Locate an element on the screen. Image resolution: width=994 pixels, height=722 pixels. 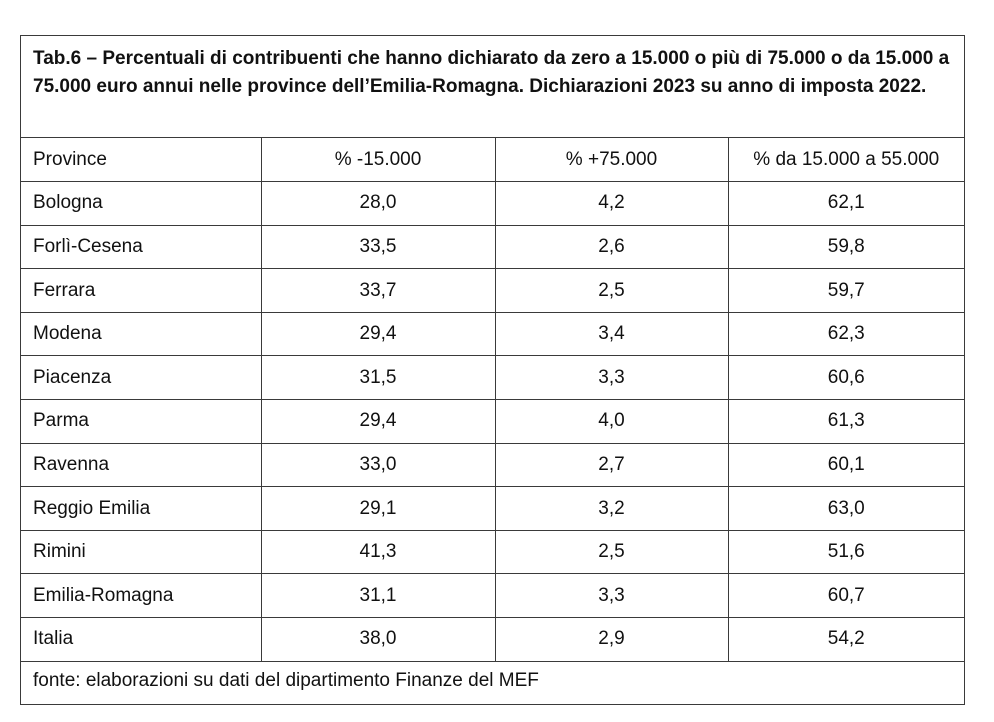
table-row: Ravenna 33,0 2,7 60,1 is located at coordinates (492, 465).